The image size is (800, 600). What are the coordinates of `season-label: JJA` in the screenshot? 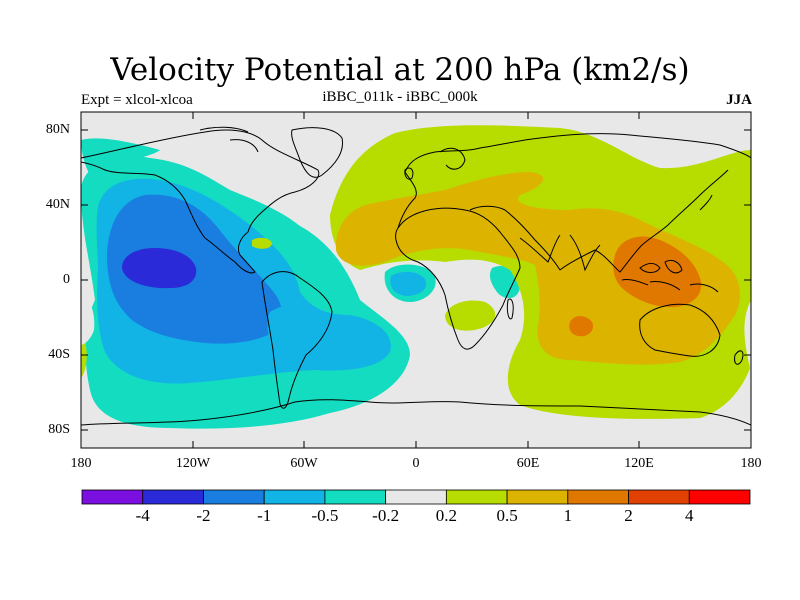 It's located at (739, 100).